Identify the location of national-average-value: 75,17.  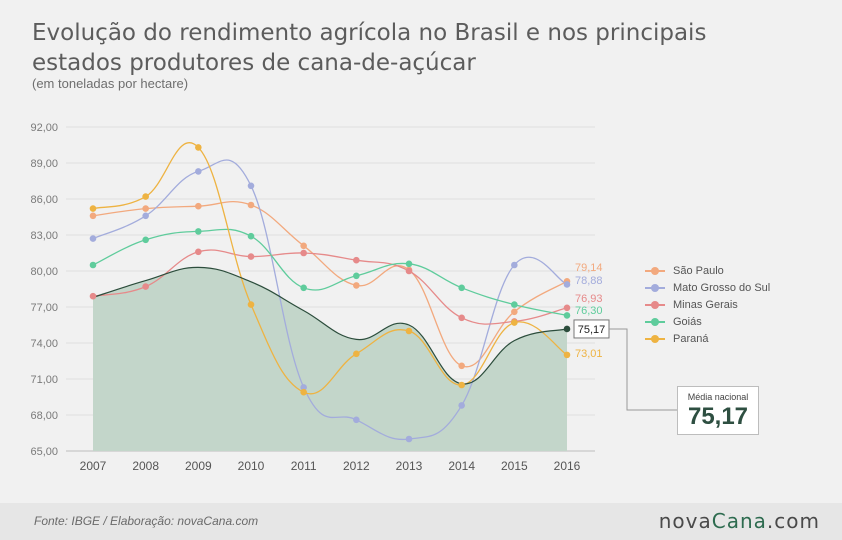
(718, 416).